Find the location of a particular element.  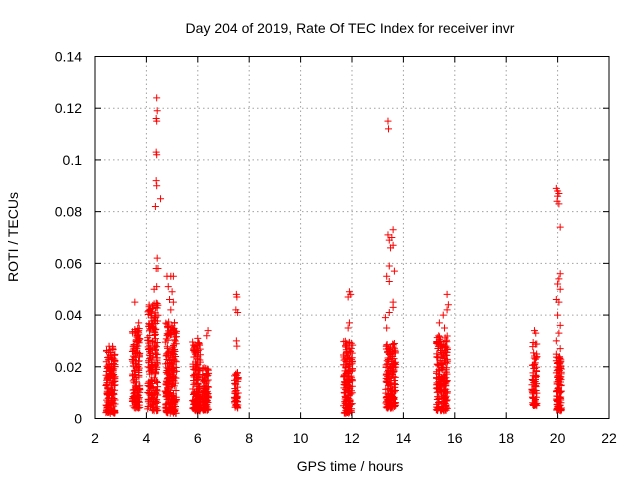

x-tick-label: 10 is located at coordinates (301, 438).